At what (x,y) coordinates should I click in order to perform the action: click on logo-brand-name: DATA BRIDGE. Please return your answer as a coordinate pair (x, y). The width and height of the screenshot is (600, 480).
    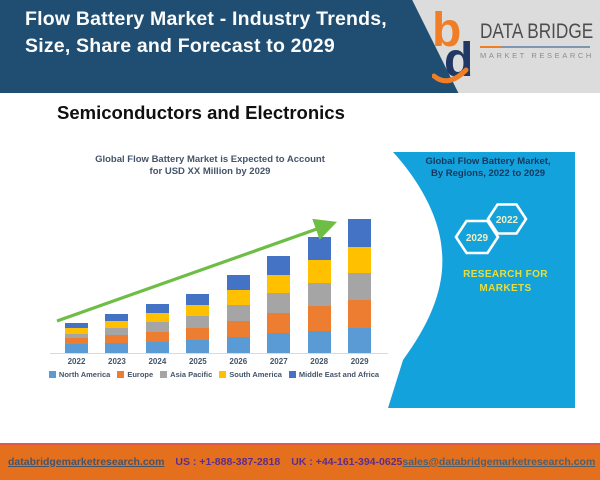
    Looking at the image, I should click on (537, 31).